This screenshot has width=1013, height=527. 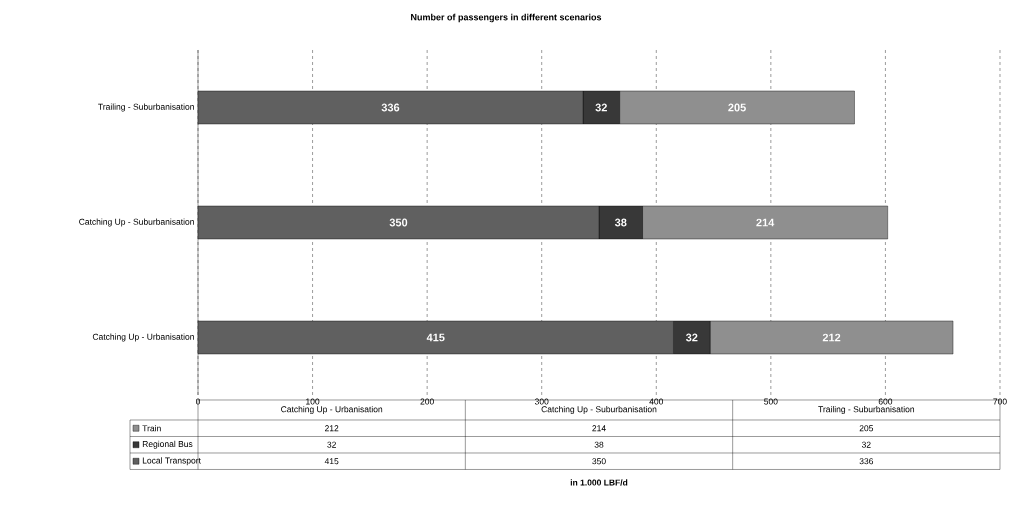 I want to click on text: 350, so click(x=599, y=461).